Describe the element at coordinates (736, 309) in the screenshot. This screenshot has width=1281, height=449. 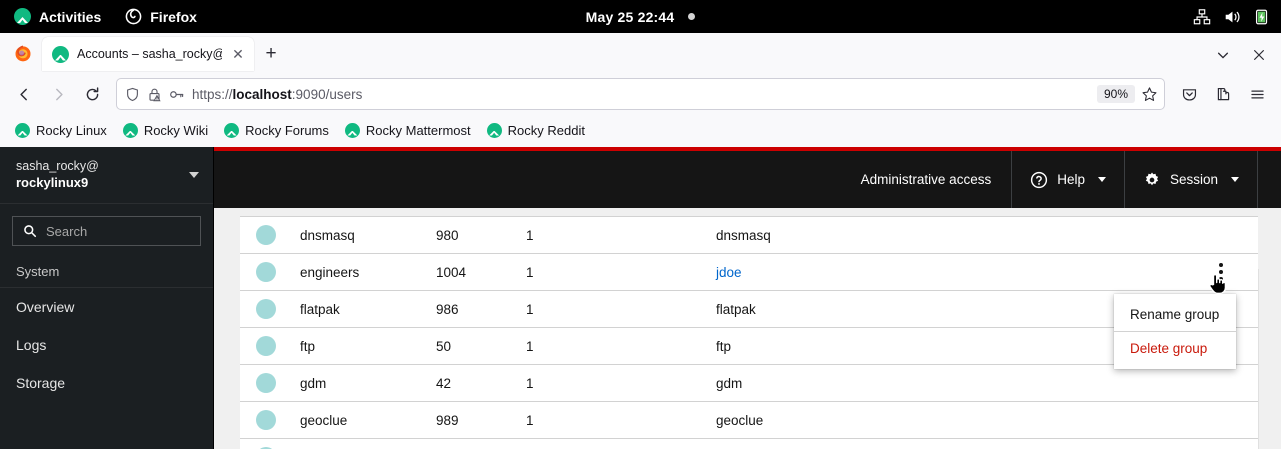
I see `group-users: flatpak` at that location.